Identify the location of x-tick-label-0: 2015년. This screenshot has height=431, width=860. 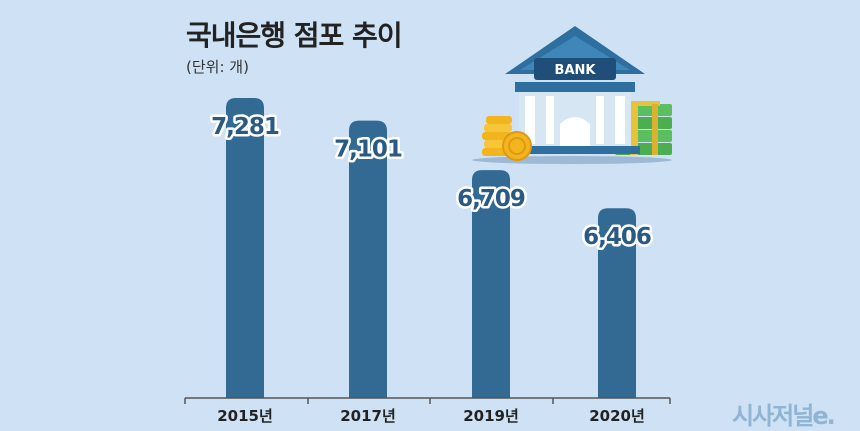
(245, 416).